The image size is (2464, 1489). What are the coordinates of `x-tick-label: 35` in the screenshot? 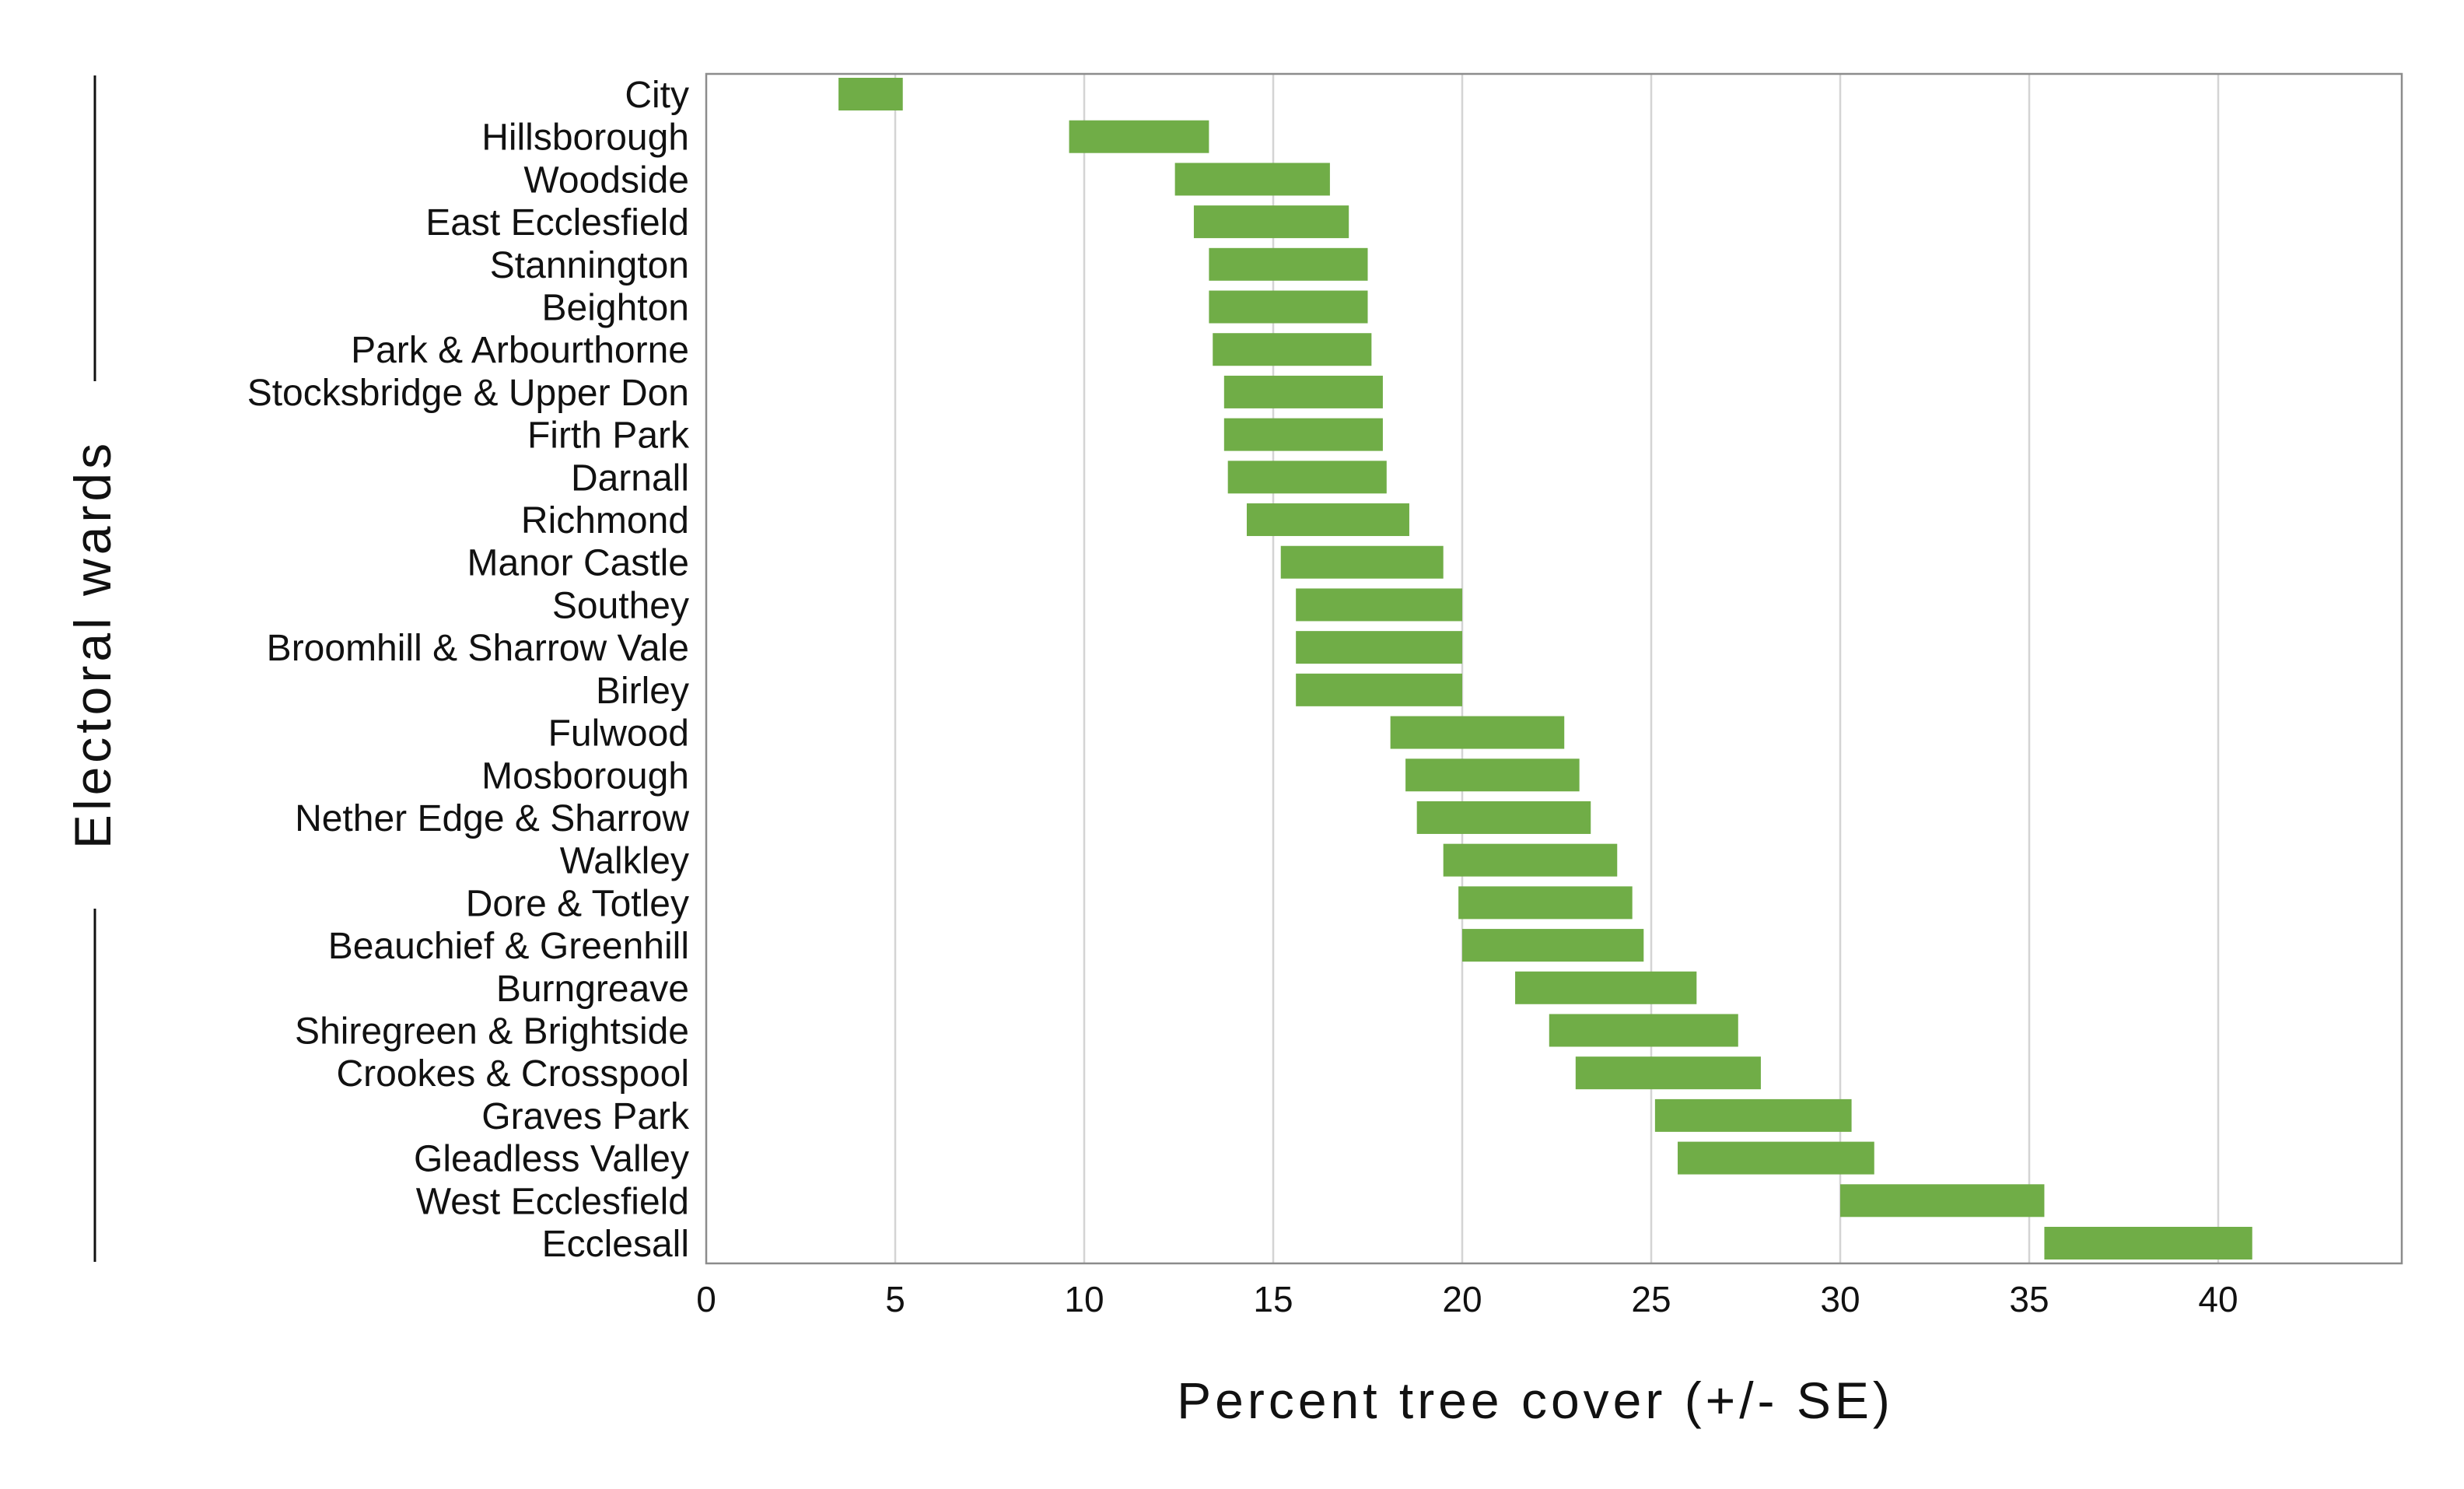 It's located at (2029, 1299).